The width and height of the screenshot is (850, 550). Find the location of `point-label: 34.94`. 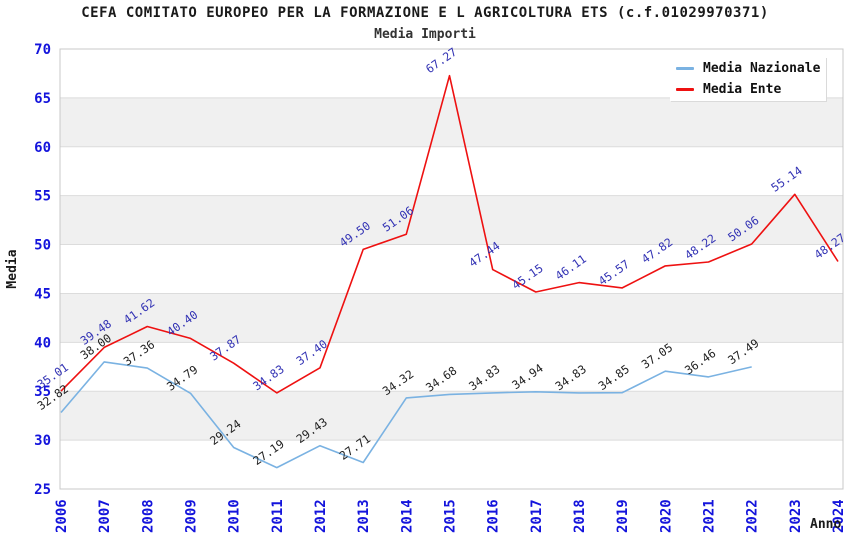

point-label: 34.94 is located at coordinates (527, 376).